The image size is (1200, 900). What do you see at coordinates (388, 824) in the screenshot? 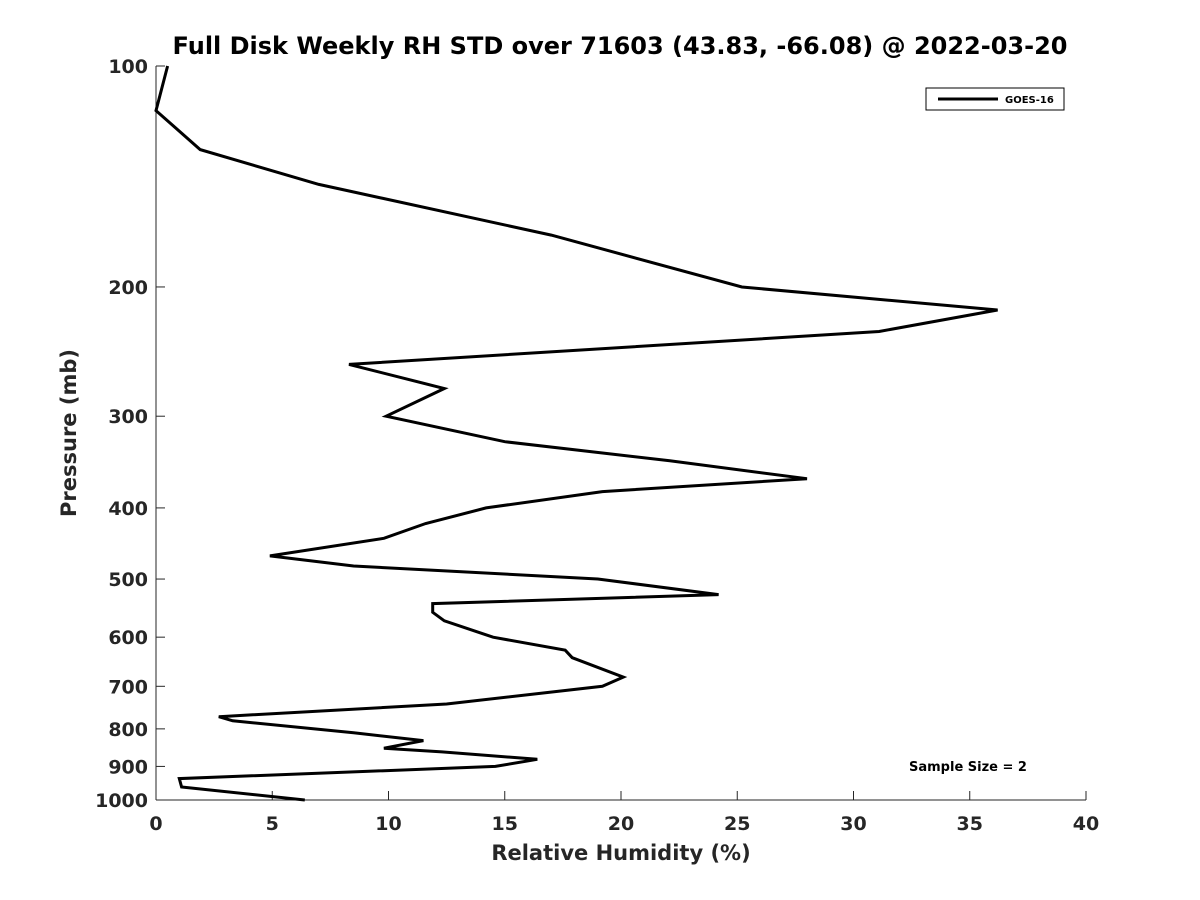
I see `x-tick-label: 10` at bounding box center [388, 824].